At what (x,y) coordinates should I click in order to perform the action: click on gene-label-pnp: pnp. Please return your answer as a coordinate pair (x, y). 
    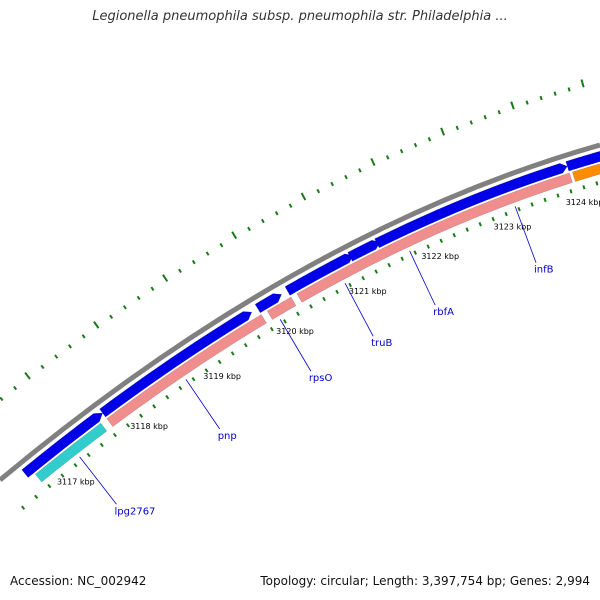
    Looking at the image, I should click on (227, 436).